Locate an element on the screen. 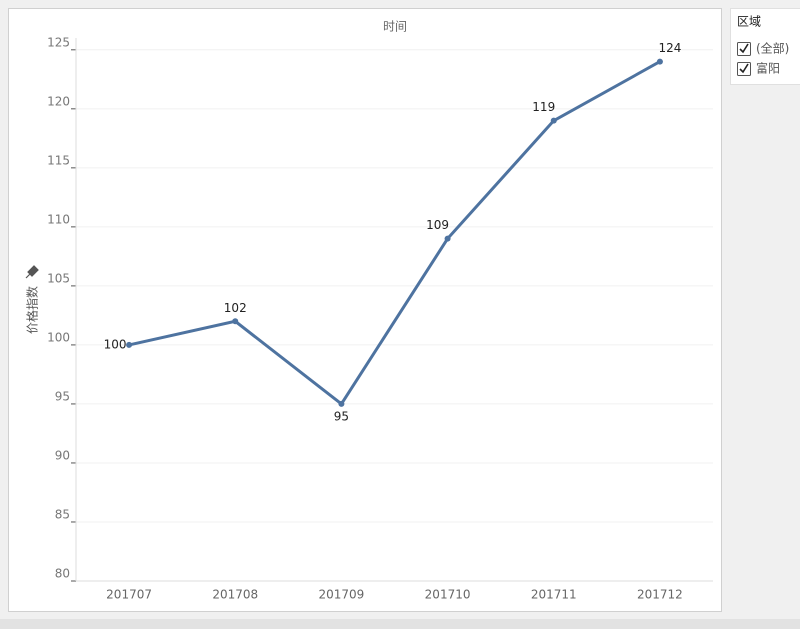  y-tick-label: 90 is located at coordinates (62, 455).